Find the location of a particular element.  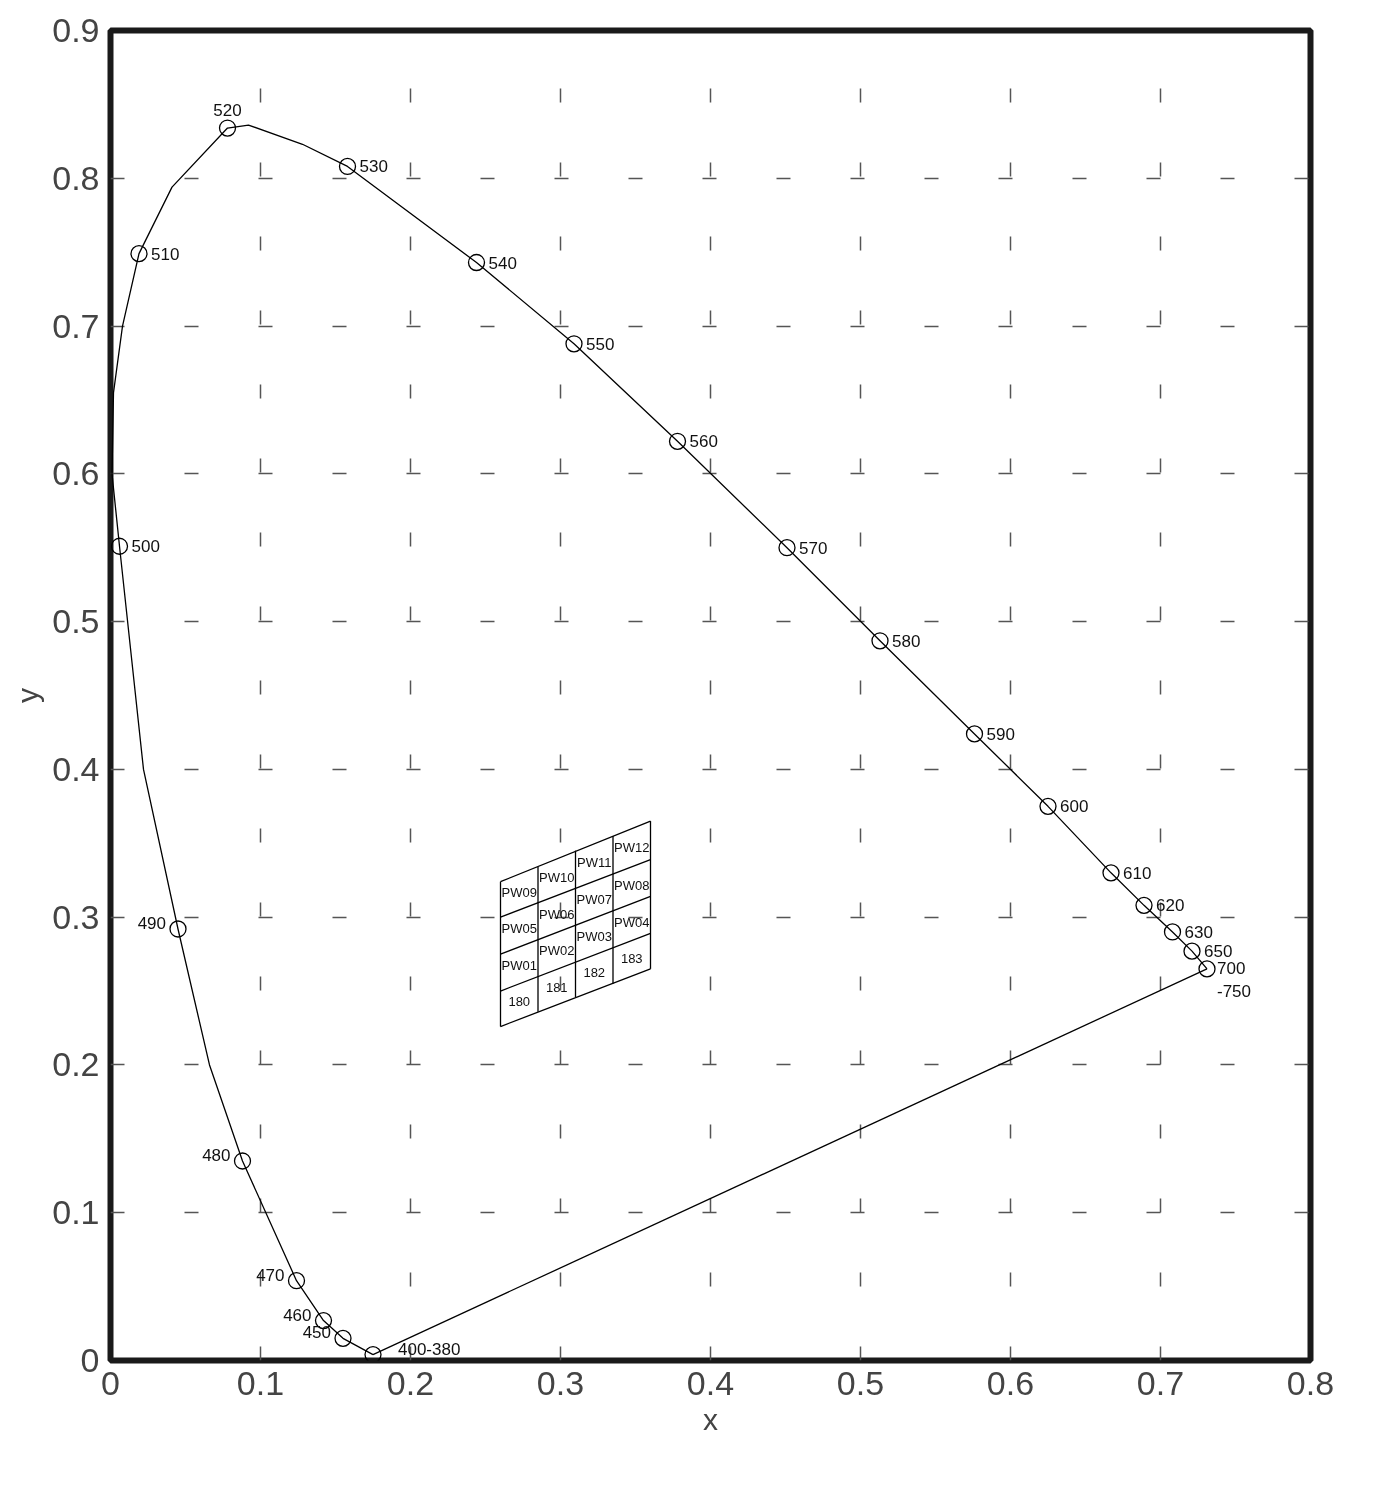

annotation: PW04 is located at coordinates (632, 922).